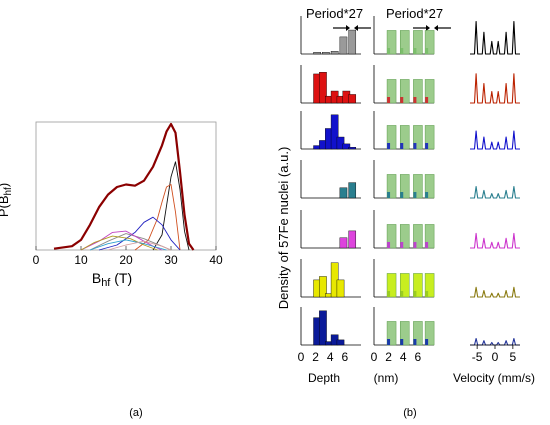  Describe the element at coordinates (81, 260) in the screenshot. I see `x-tick-label: 10` at that location.